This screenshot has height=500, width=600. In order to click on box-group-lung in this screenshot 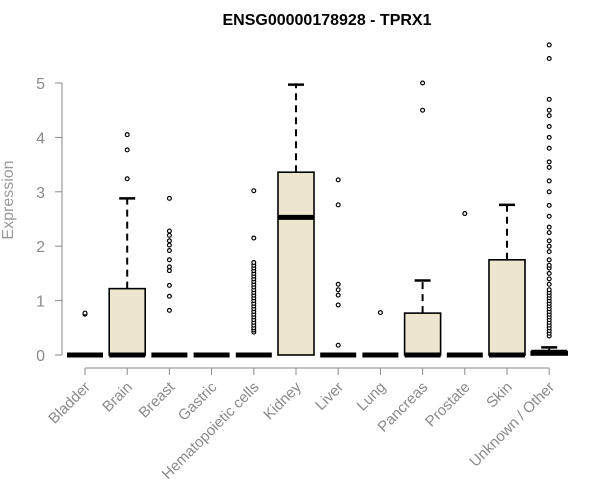, I will do `click(380, 334)`.